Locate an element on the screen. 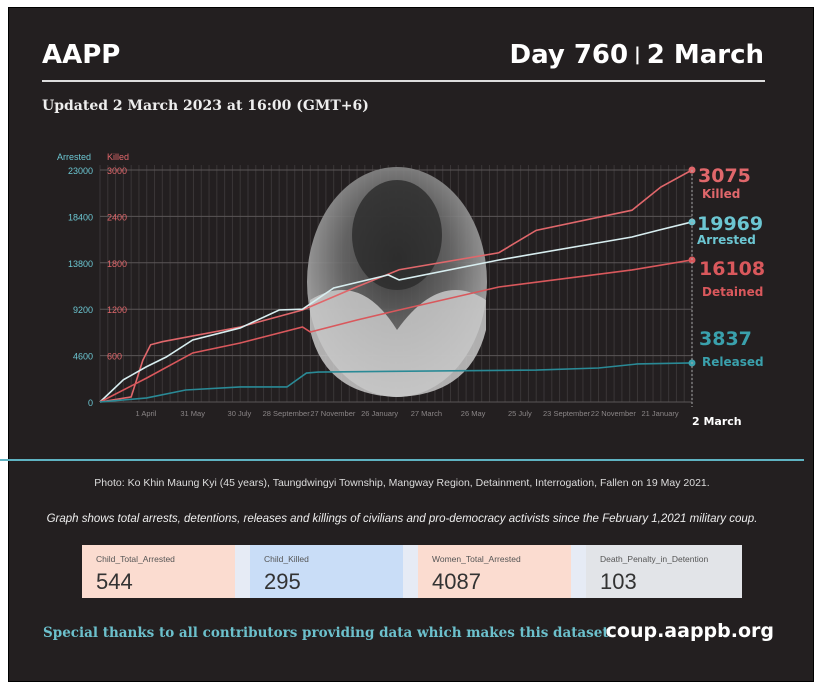  day-number: Day 760 is located at coordinates (569, 55).